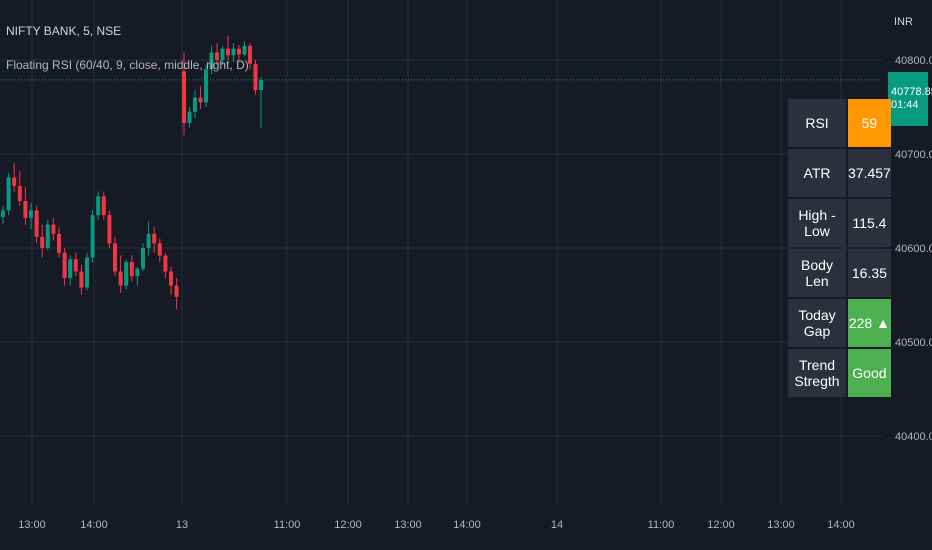 This screenshot has width=932, height=550. I want to click on info-row: ATR 37.457, so click(839, 173).